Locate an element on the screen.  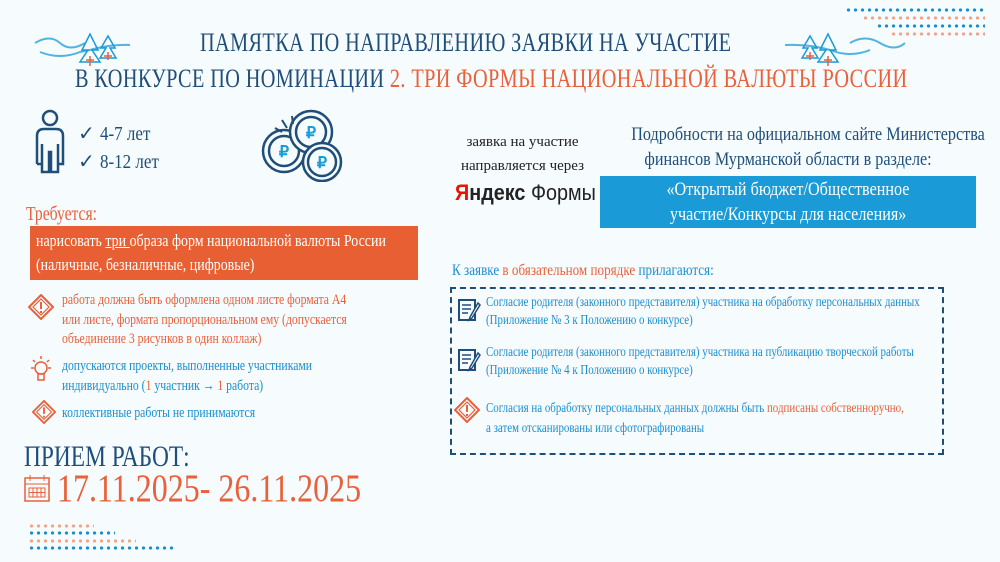
person-icon is located at coordinates (50, 141).